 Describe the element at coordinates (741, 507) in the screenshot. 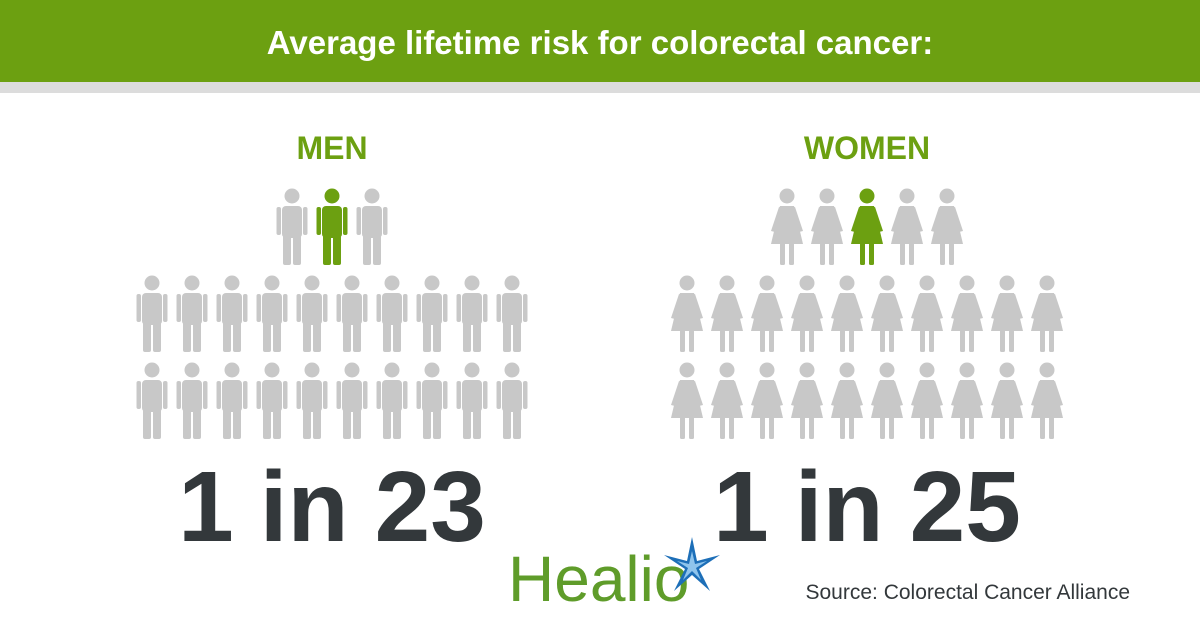

I see `stat-count: 1` at that location.